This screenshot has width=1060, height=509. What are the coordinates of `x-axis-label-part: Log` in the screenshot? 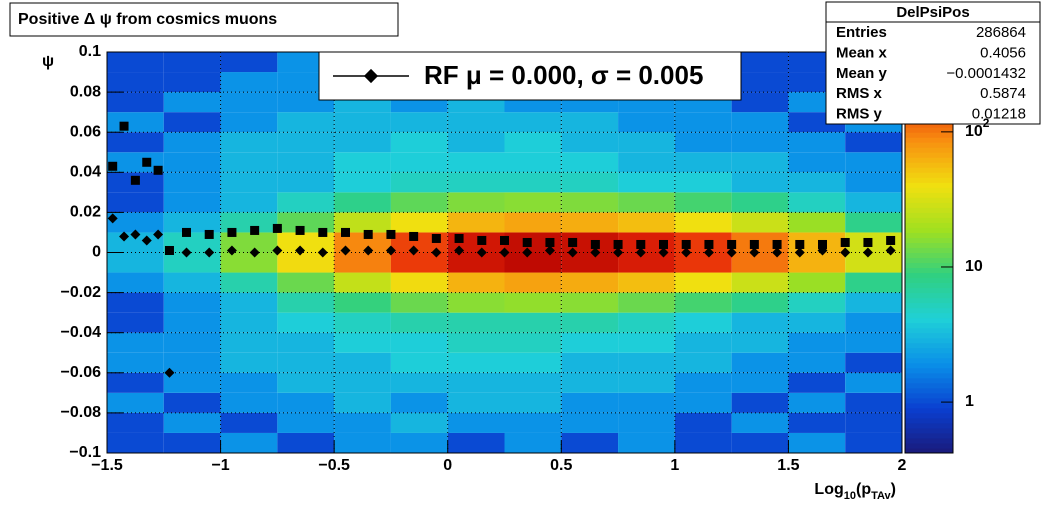 It's located at (828, 489).